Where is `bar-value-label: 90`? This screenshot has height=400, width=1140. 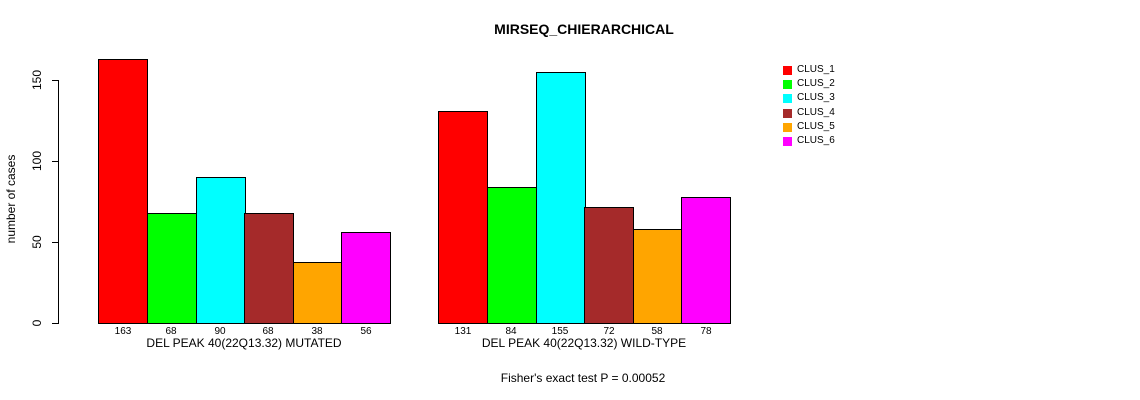 bar-value-label: 90 is located at coordinates (220, 331).